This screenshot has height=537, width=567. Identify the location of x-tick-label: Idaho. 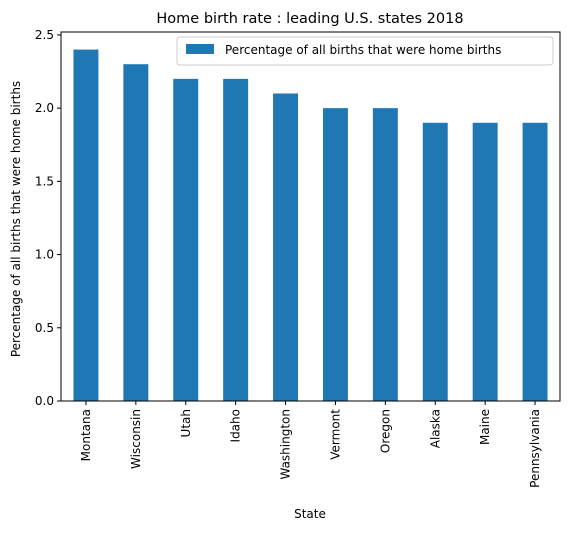
(236, 425).